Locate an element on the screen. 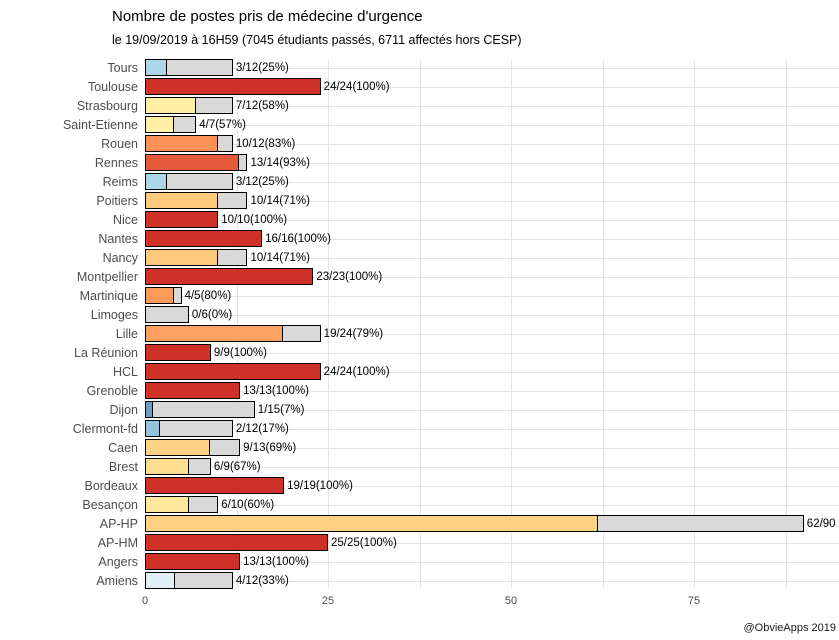 The height and width of the screenshot is (640, 839). x-axis-tick-label: 0 is located at coordinates (145, 601).